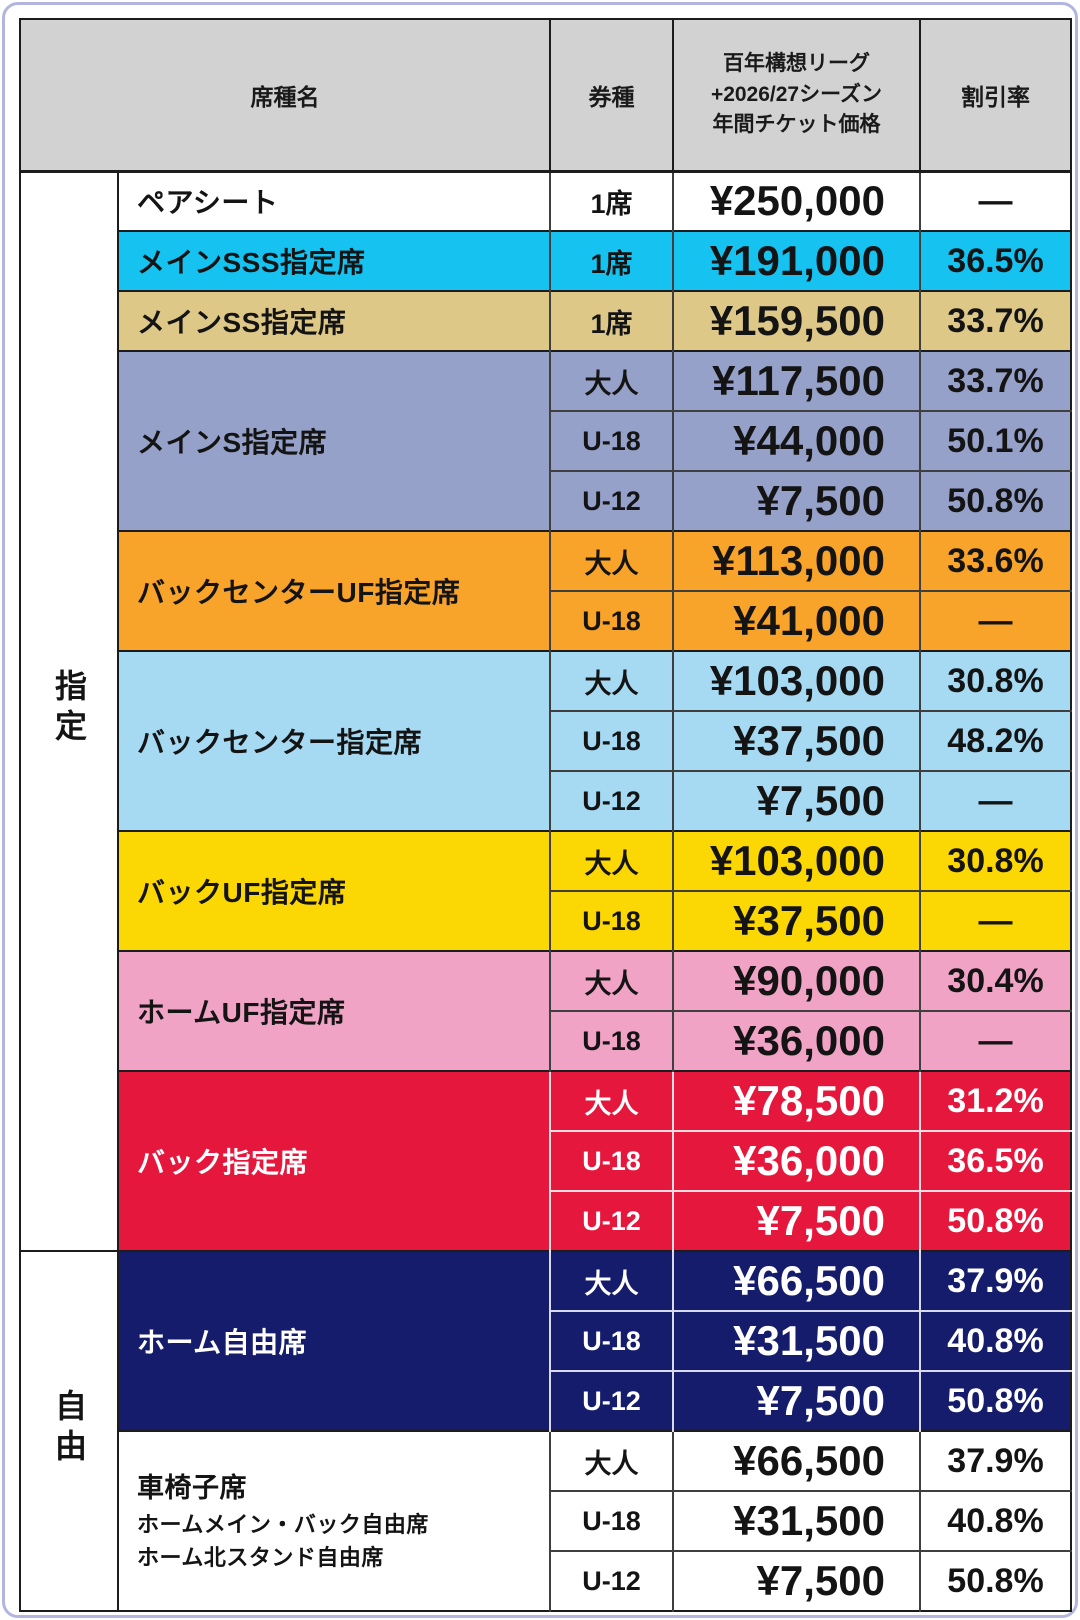 Image resolution: width=1080 pixels, height=1620 pixels. Describe the element at coordinates (611, 95) in the screenshot. I see `header-ticket-type: 券種` at that location.